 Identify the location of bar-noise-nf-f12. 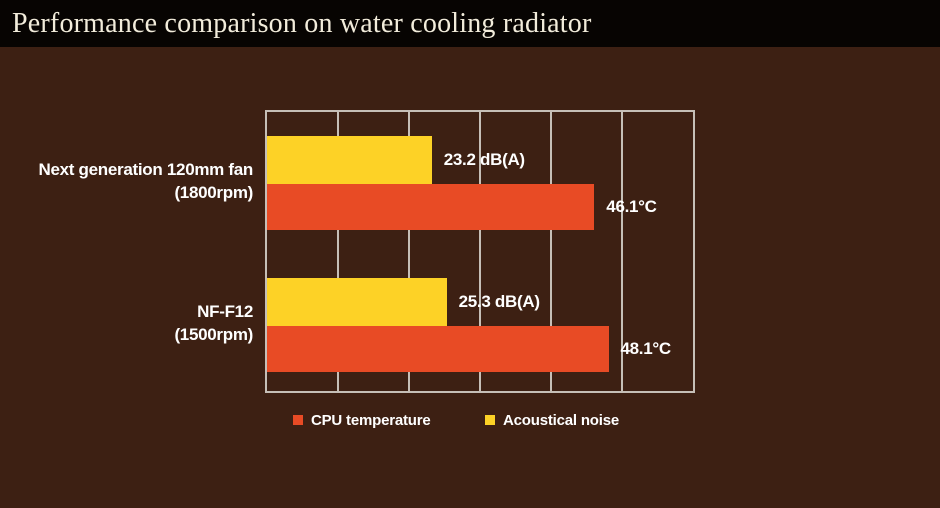
(357, 302).